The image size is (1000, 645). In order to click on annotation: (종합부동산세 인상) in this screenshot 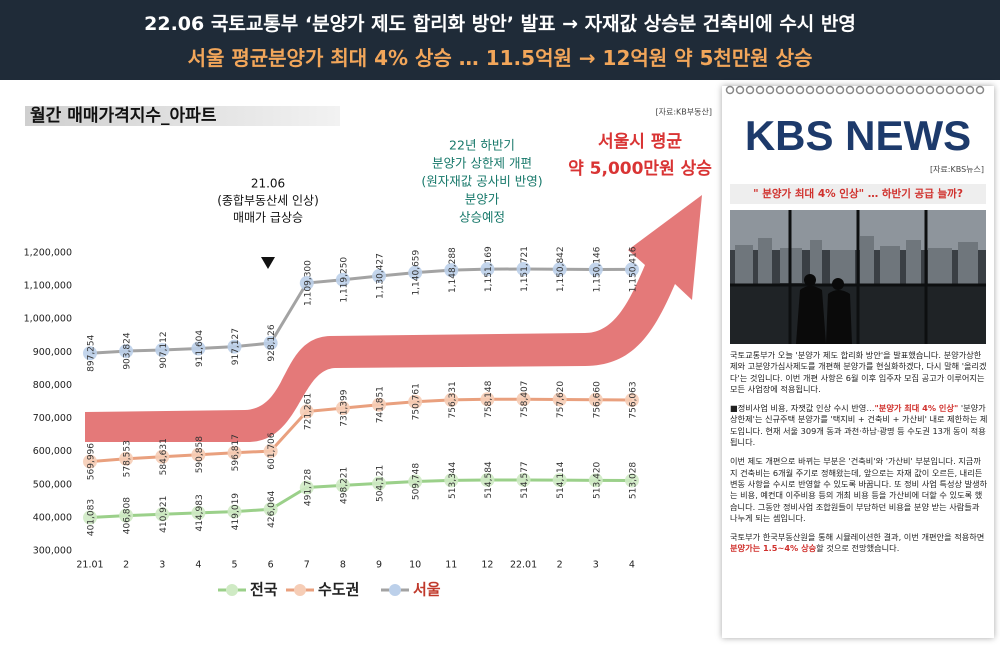, I will do `click(268, 201)`.